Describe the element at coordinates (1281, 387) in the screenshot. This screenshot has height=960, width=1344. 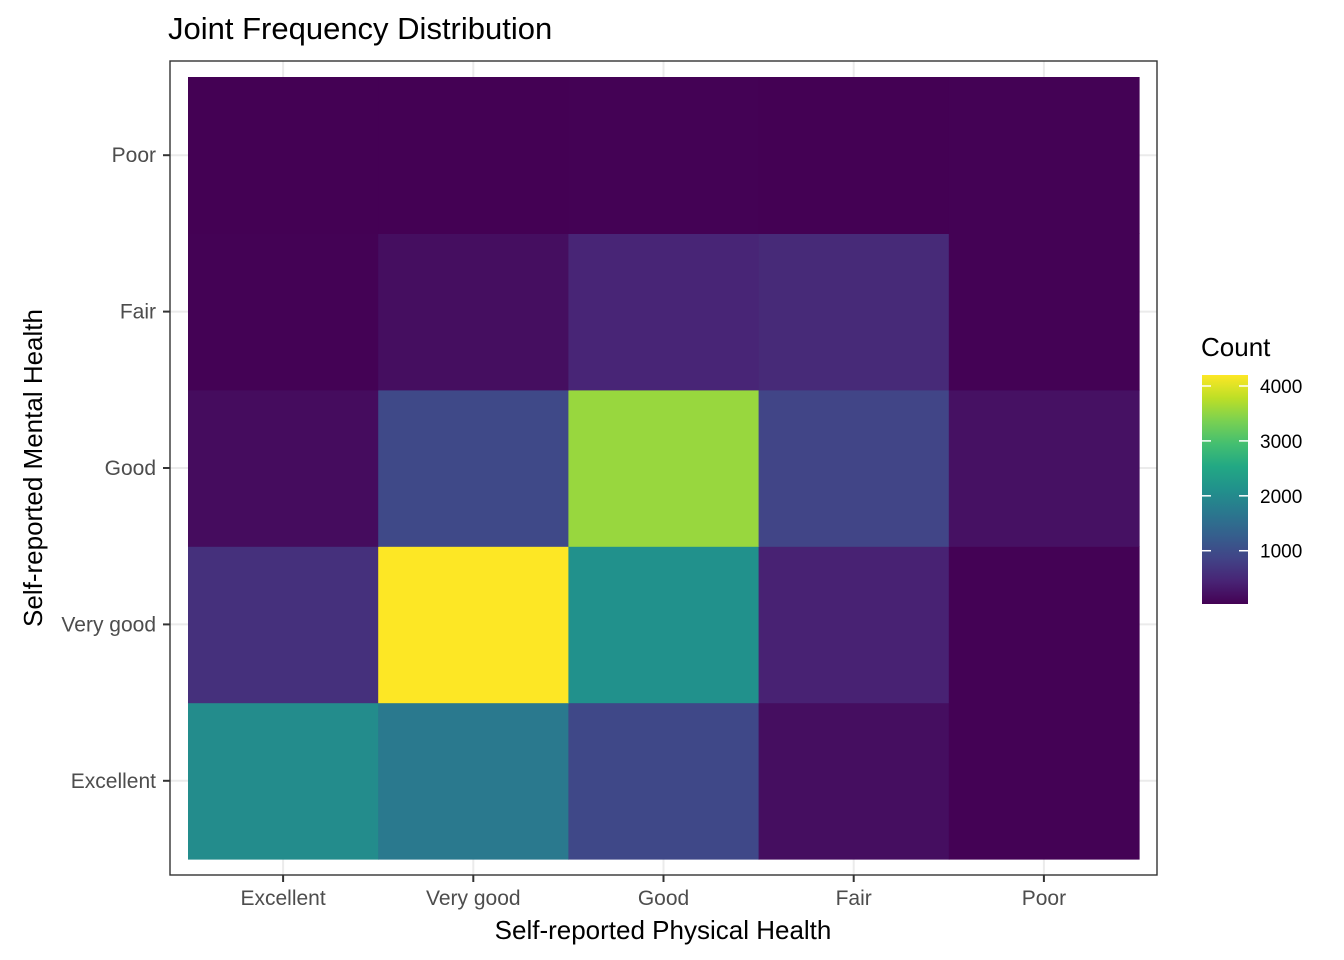
I see `legend-tick-label: 4000` at that location.